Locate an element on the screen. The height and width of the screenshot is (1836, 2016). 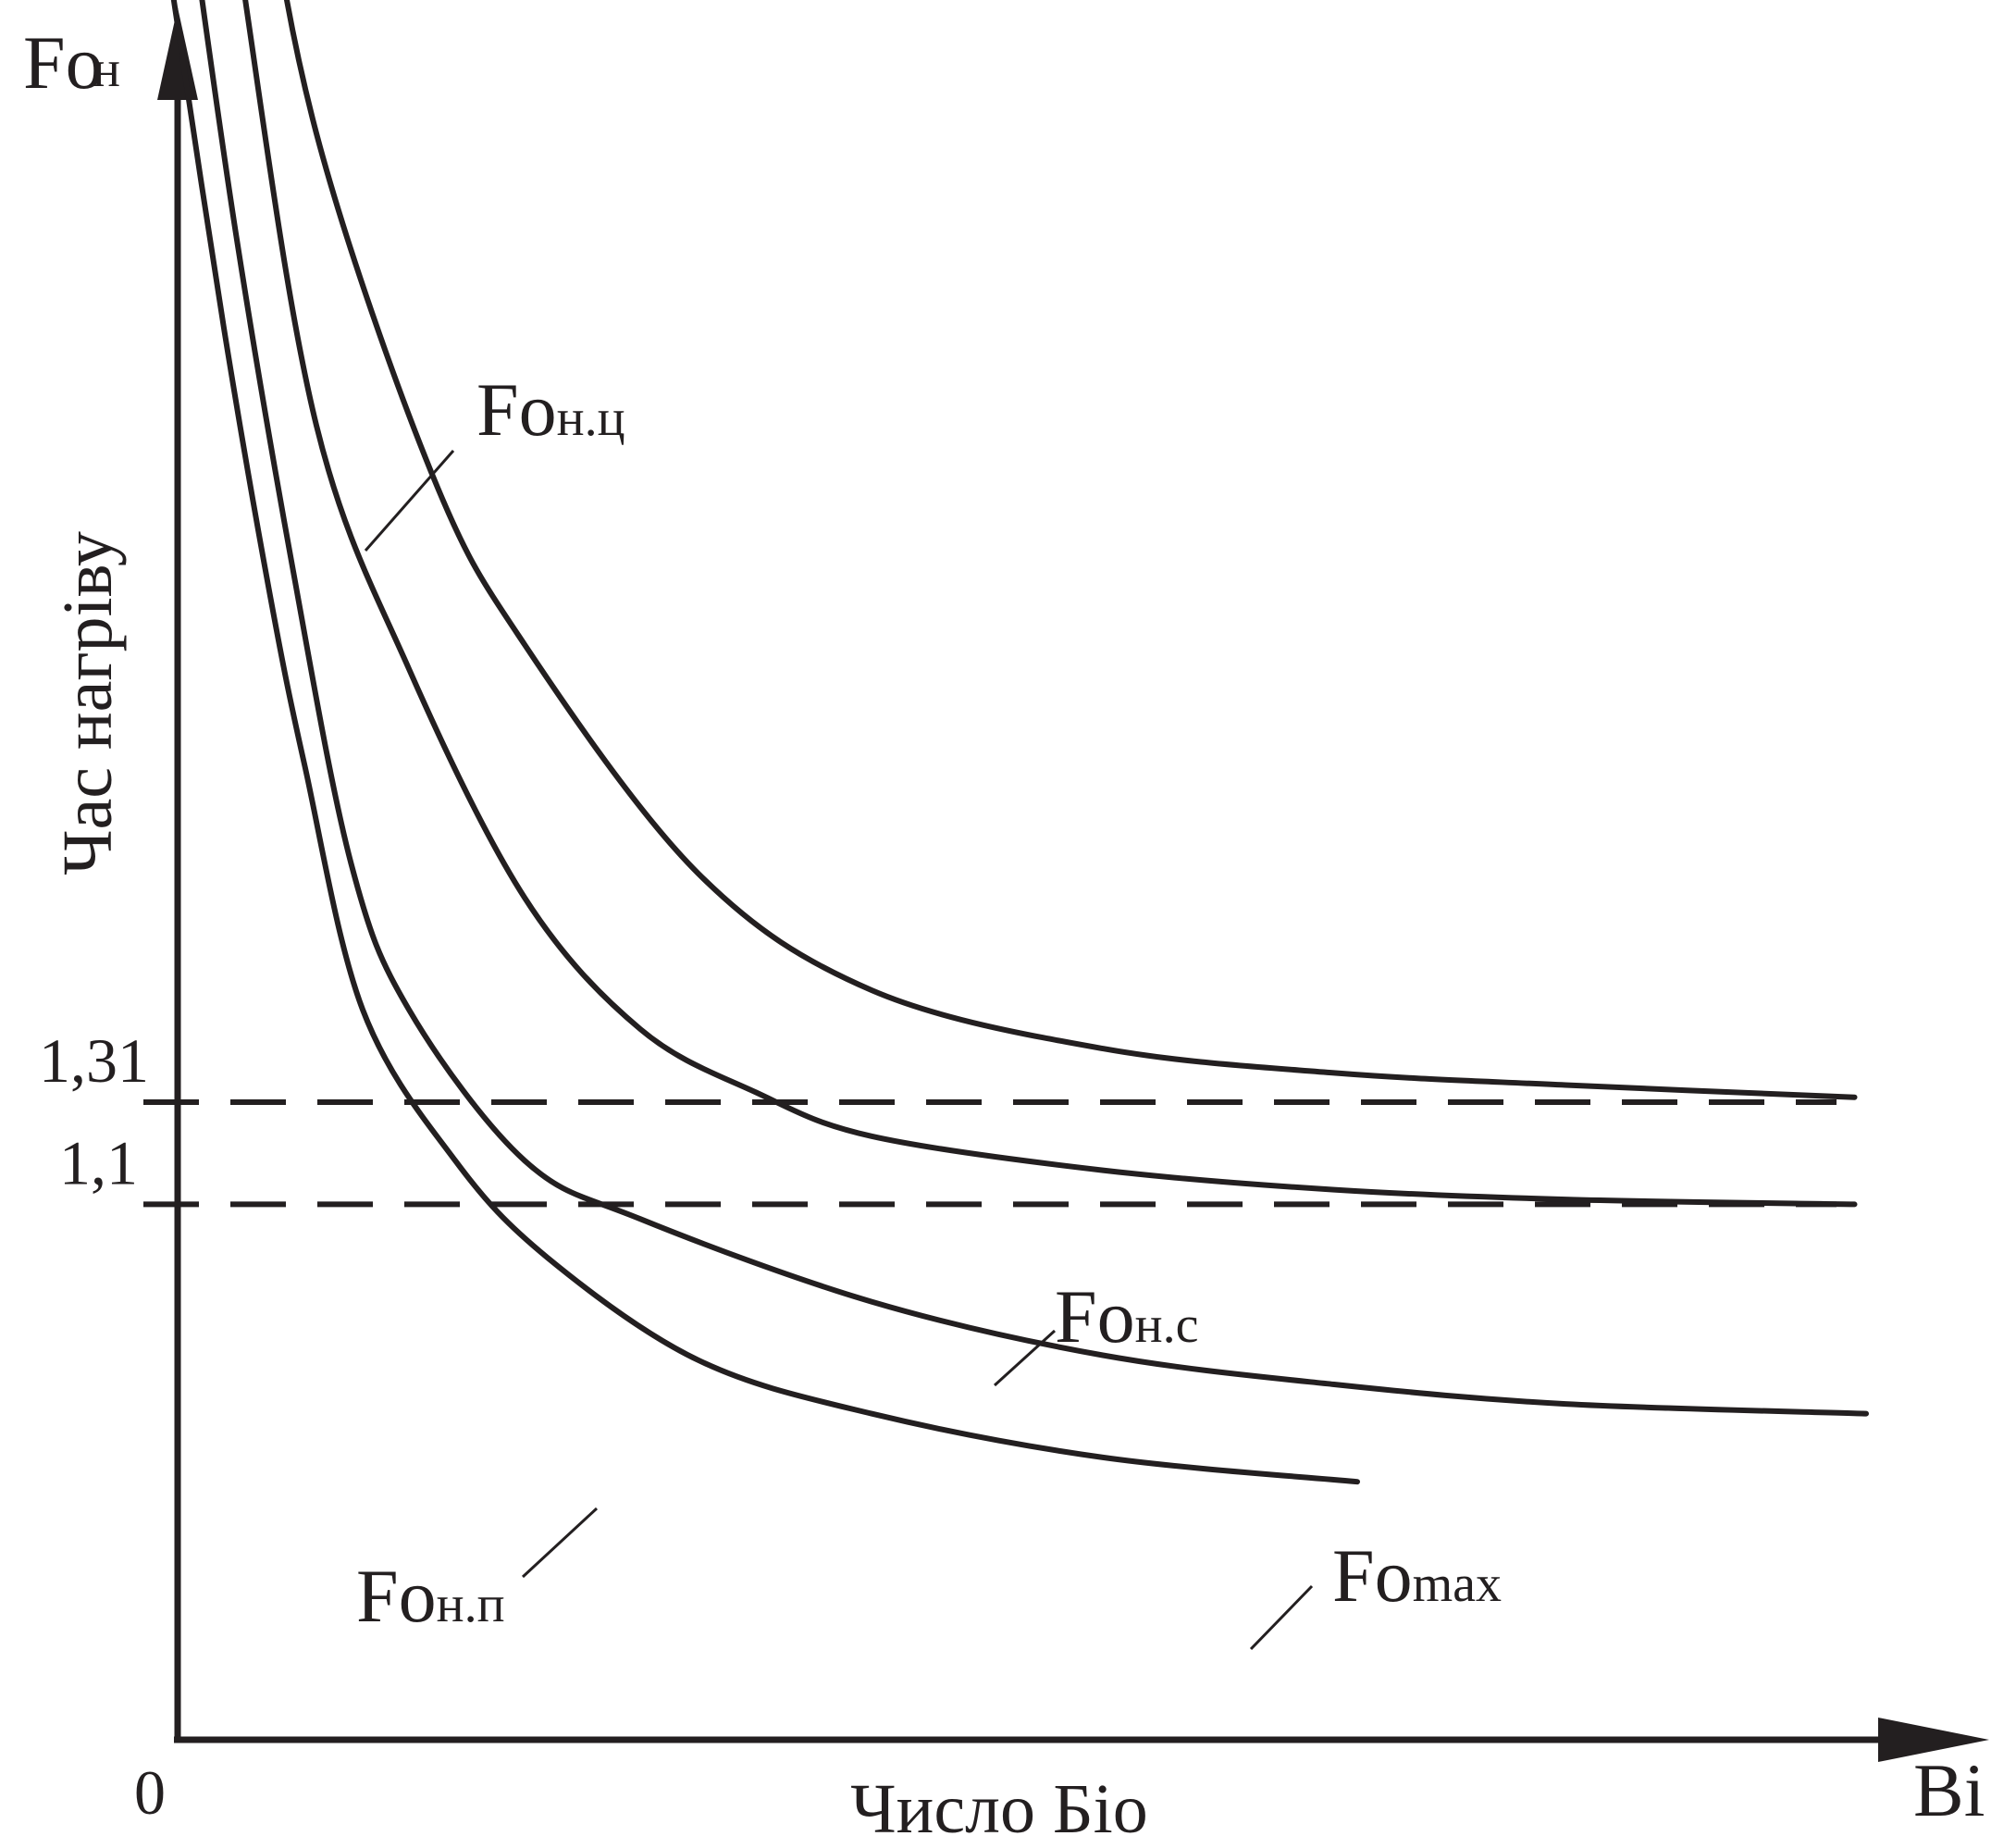
y-axis-symbol-sub: н is located at coordinates (107, 70).